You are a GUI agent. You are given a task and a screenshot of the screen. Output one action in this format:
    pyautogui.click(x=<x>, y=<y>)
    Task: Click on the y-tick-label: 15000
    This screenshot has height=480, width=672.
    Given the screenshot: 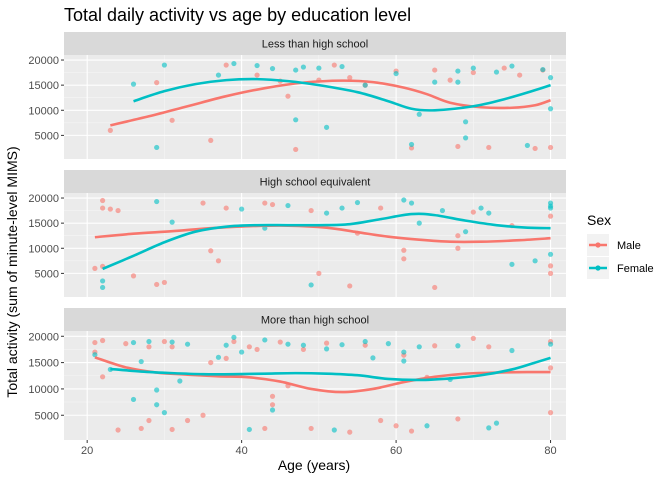 What is the action you would take?
    pyautogui.click(x=43, y=86)
    